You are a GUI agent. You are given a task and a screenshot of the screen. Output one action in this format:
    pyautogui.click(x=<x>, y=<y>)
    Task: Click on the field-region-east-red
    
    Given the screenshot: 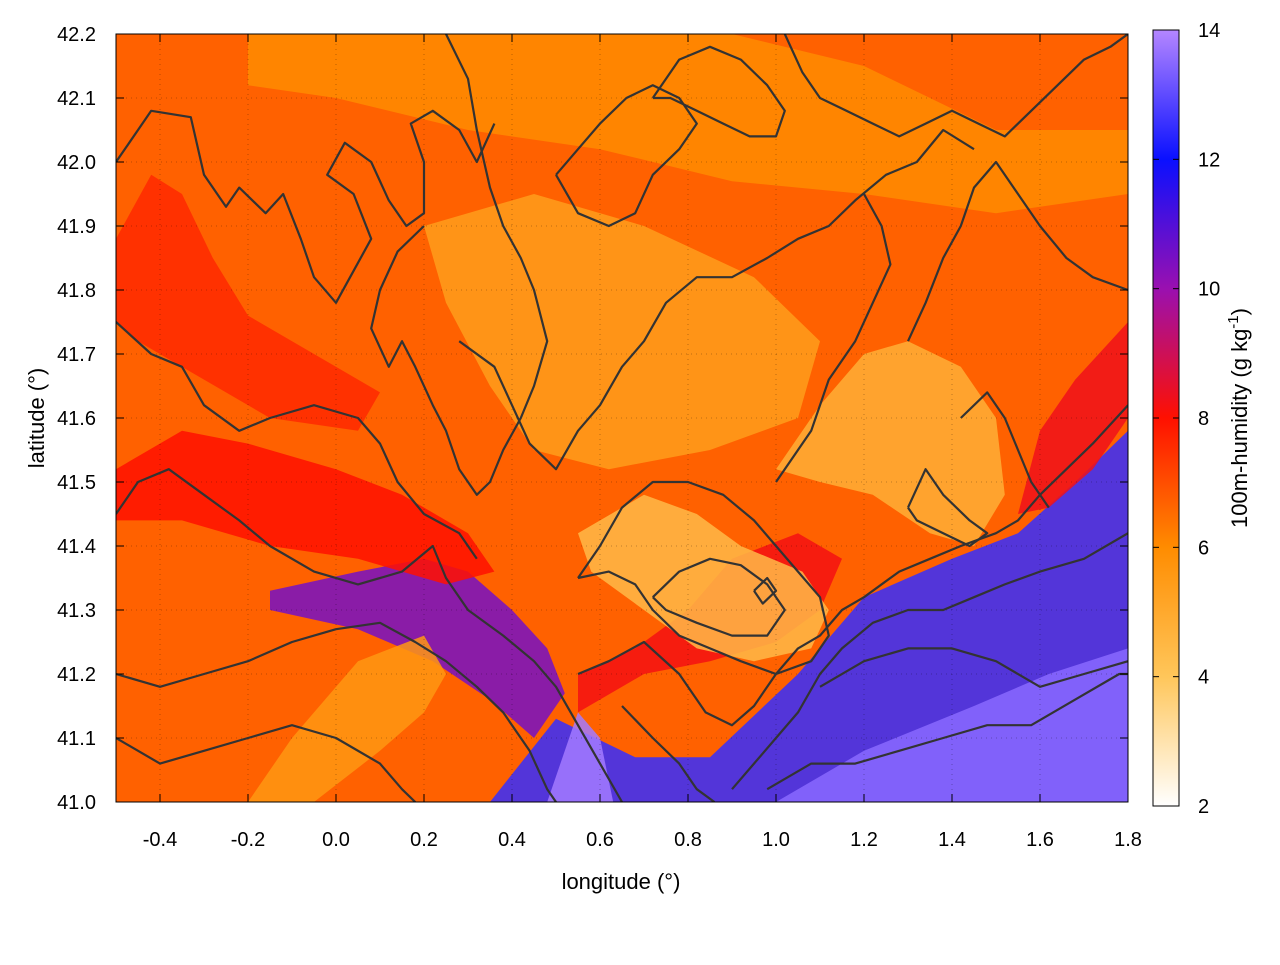 What is the action you would take?
    pyautogui.click(x=1073, y=418)
    